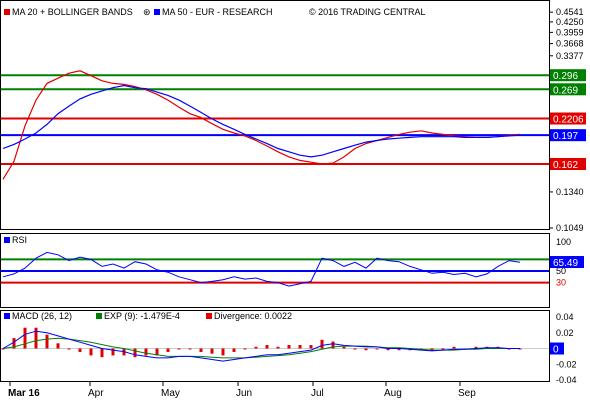 The height and width of the screenshot is (405, 590). I want to click on macd-line, so click(261, 346).